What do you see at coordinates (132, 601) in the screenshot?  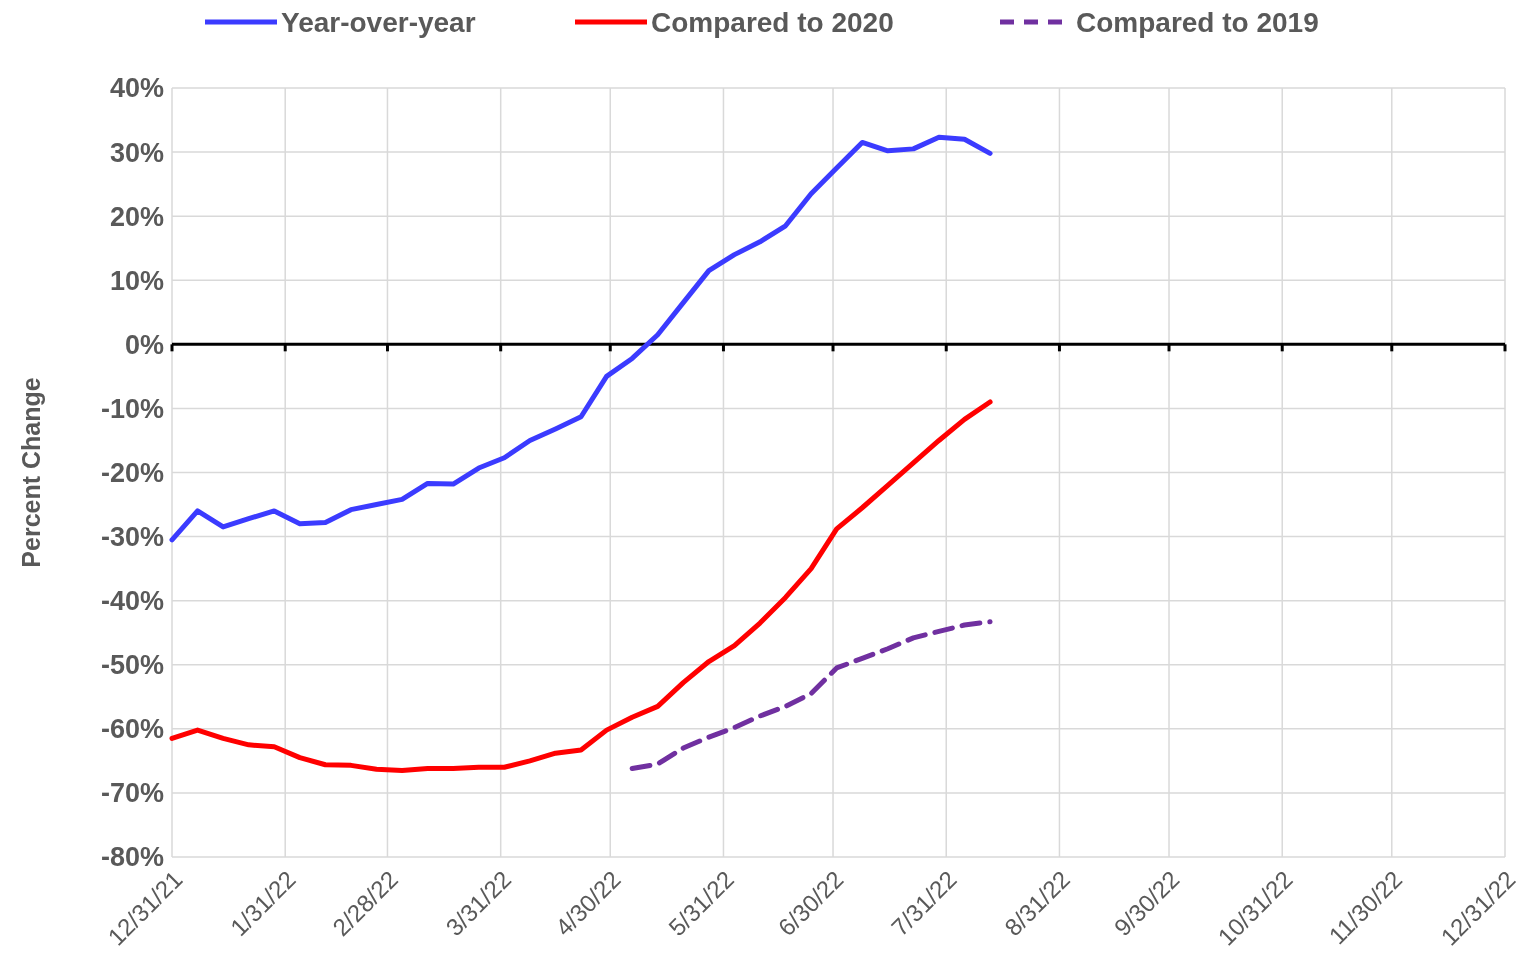 I see `y-tick-label: -40%` at bounding box center [132, 601].